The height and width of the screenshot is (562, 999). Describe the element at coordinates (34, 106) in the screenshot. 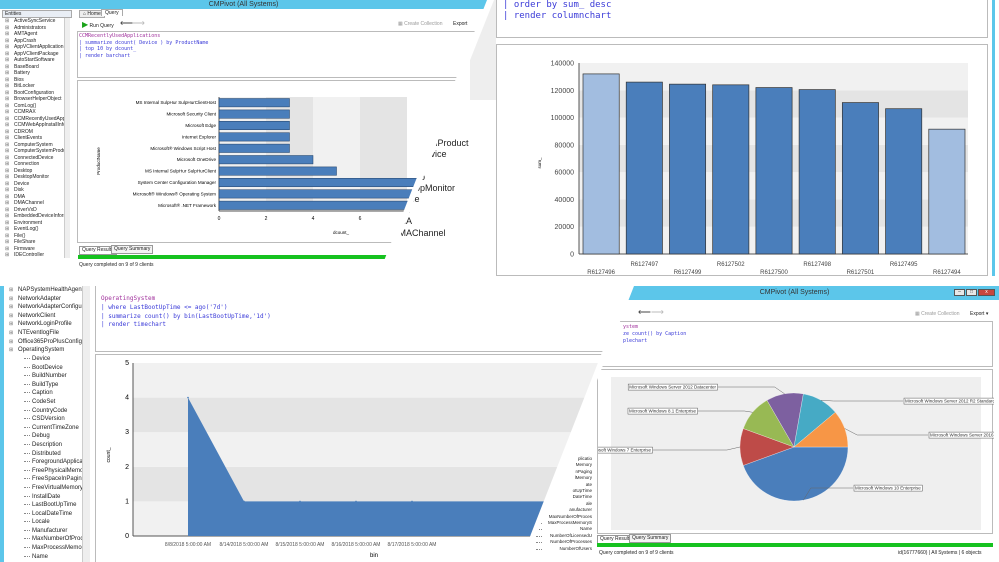

I see `entity-item: ComLog()` at that location.